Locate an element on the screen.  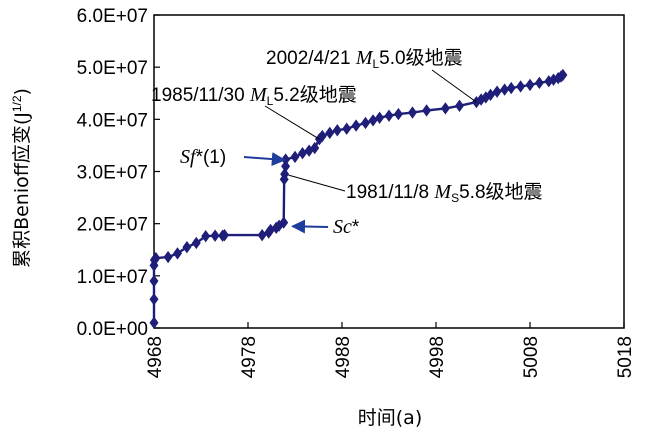
y-tick-label: 1.0E+07 is located at coordinates (112, 277).